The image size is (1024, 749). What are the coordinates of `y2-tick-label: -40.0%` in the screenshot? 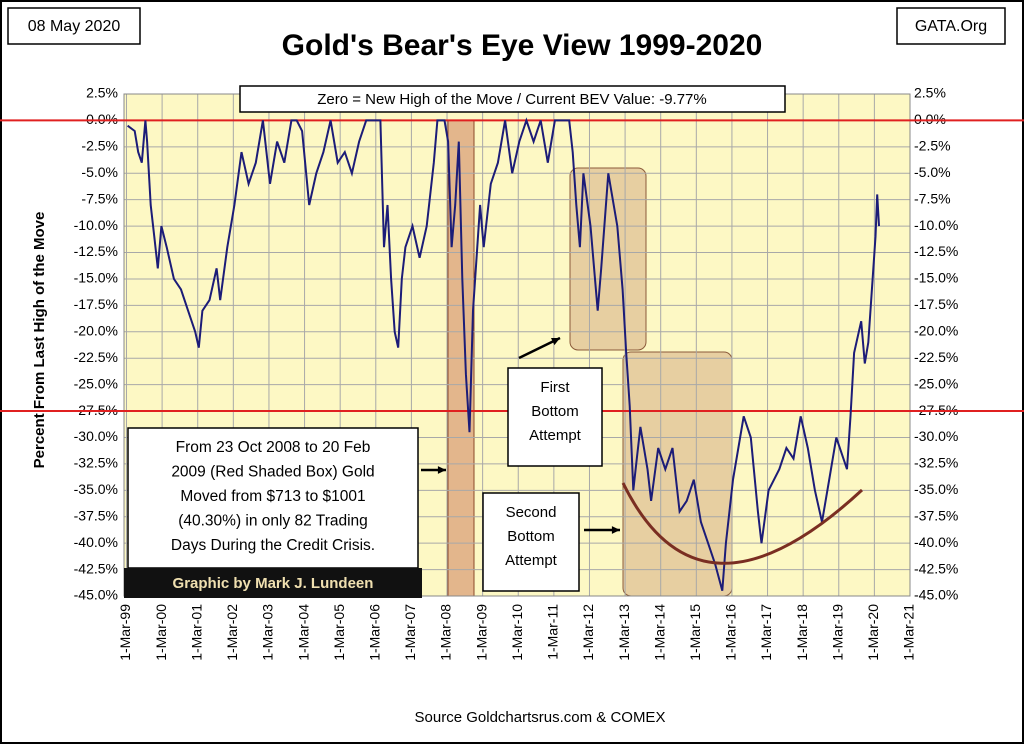 It's located at (936, 542).